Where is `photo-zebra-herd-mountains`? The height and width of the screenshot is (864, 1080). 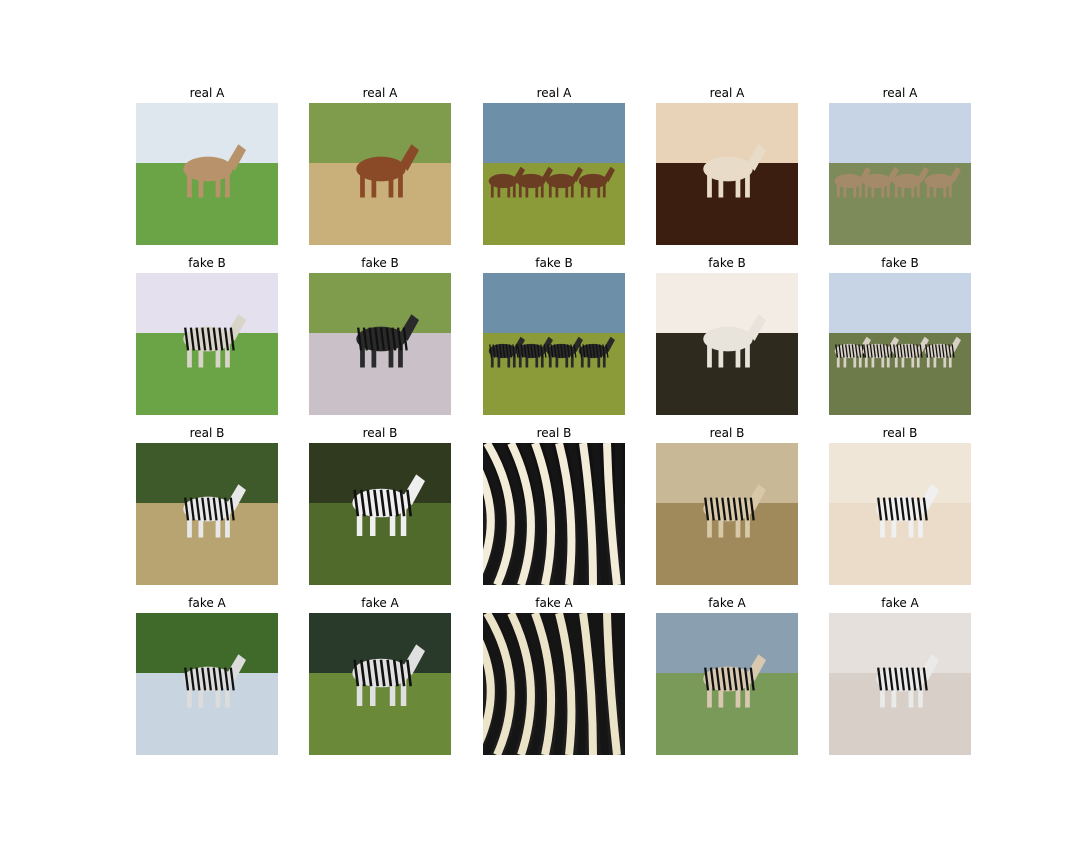
photo-zebra-herd-mountains is located at coordinates (554, 344).